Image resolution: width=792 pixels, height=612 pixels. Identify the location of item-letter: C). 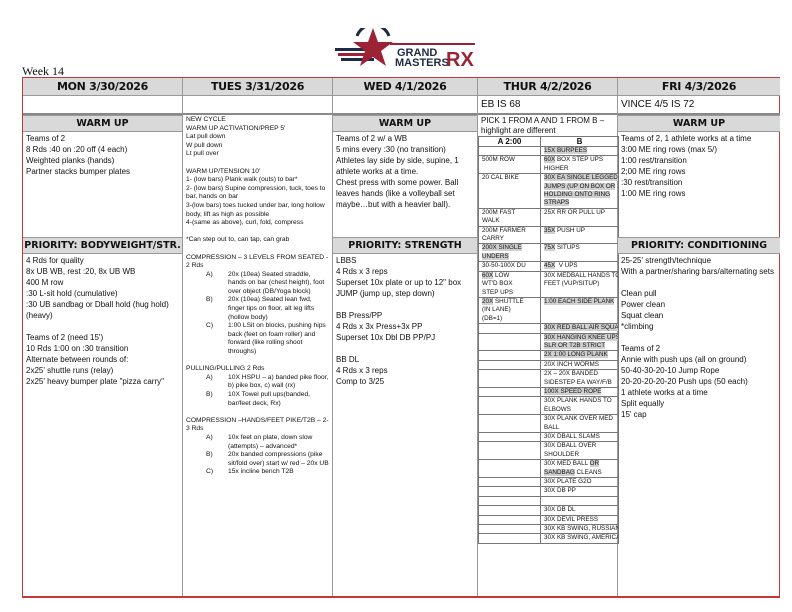
(210, 326).